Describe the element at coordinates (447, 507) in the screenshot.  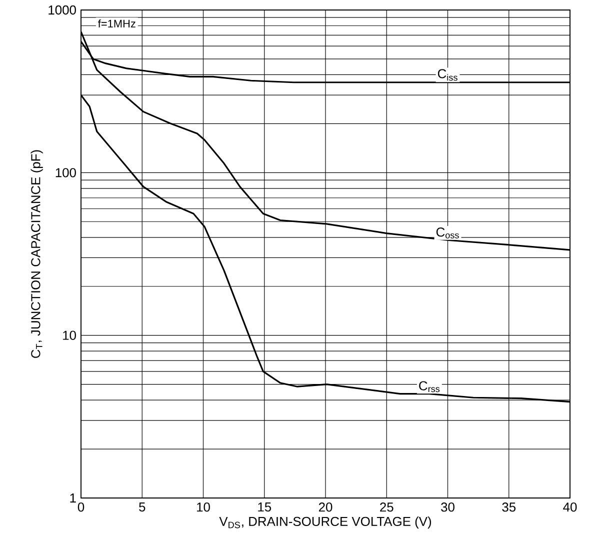
I see `x-tick-label: 30` at that location.